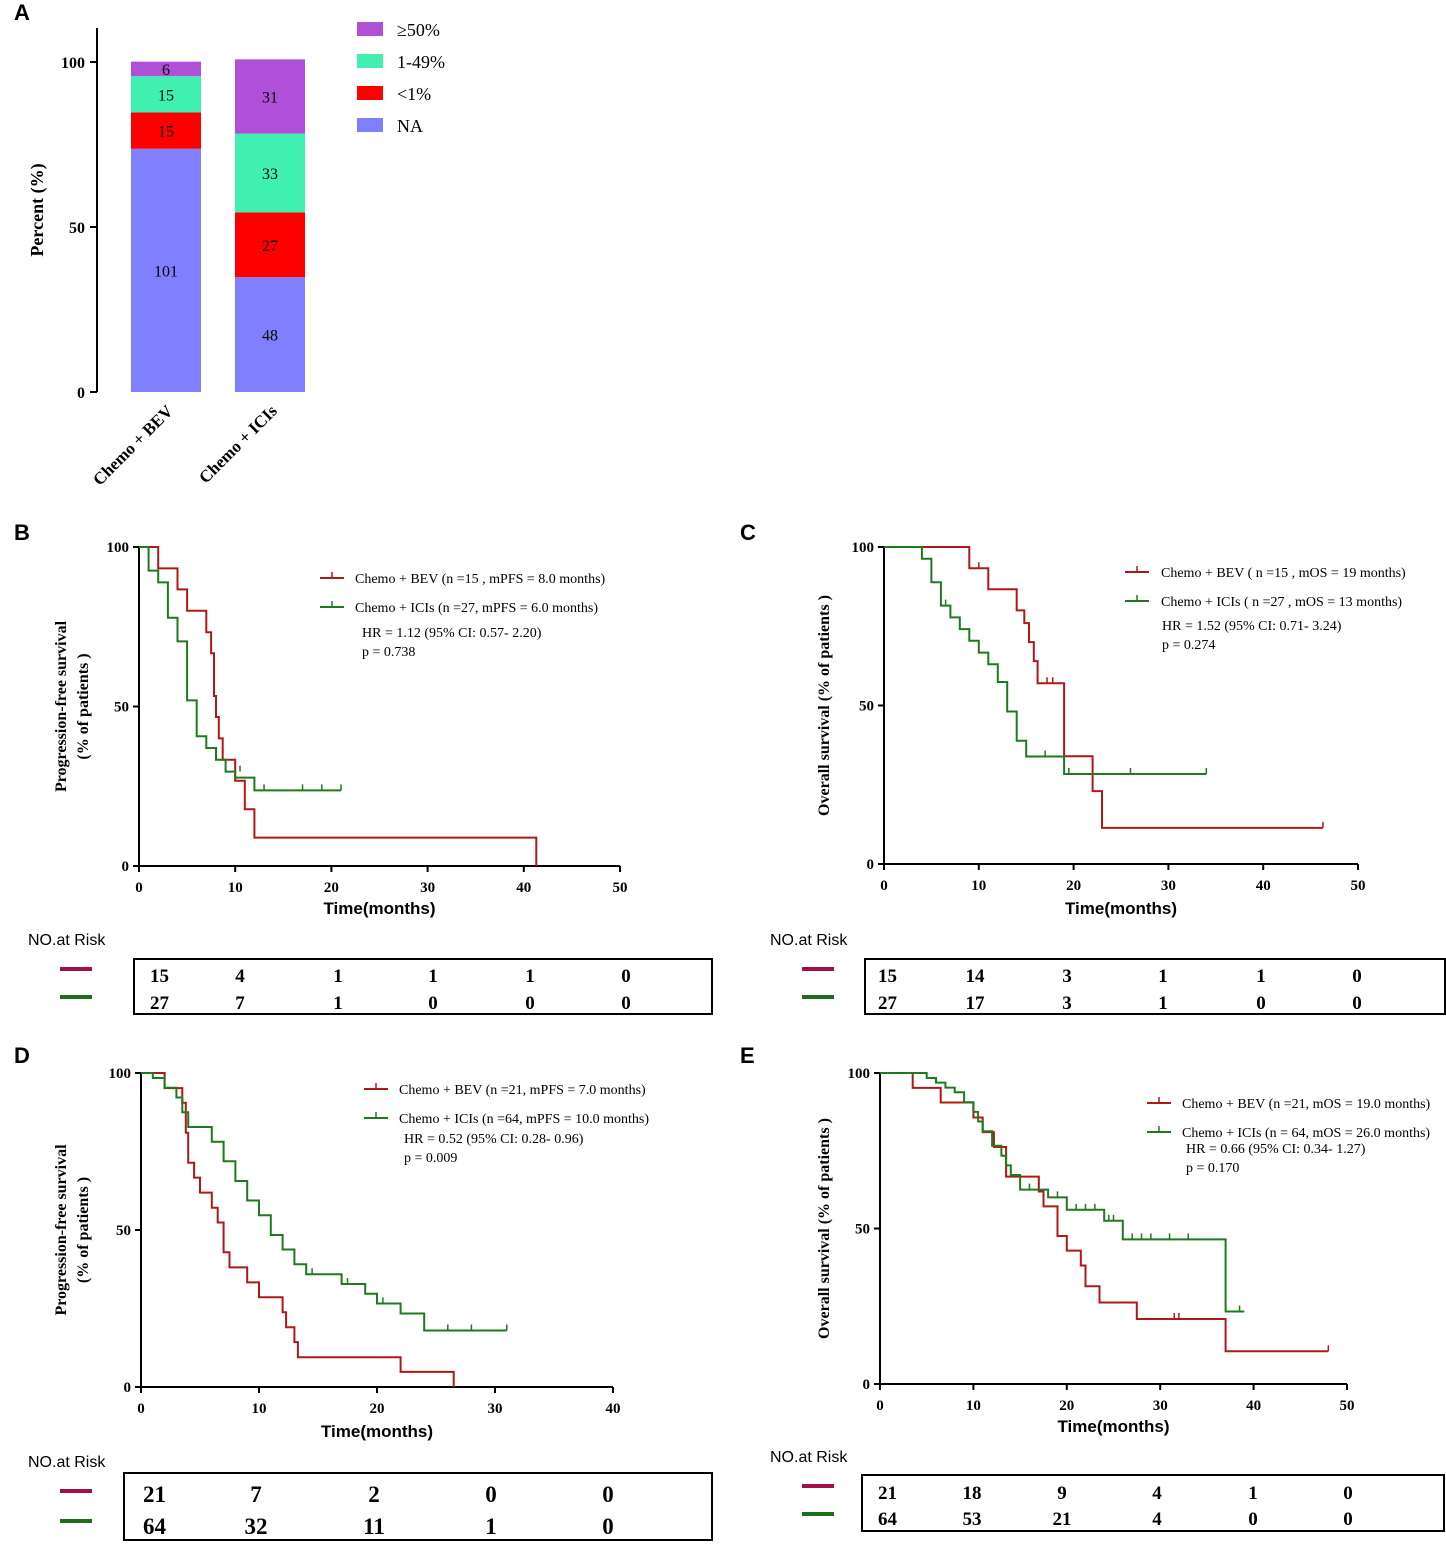 The image size is (1446, 1544). Describe the element at coordinates (1283, 573) in the screenshot. I see `legend-label: Chemo + BEV ( n =15 , mOS = 19 months)` at that location.